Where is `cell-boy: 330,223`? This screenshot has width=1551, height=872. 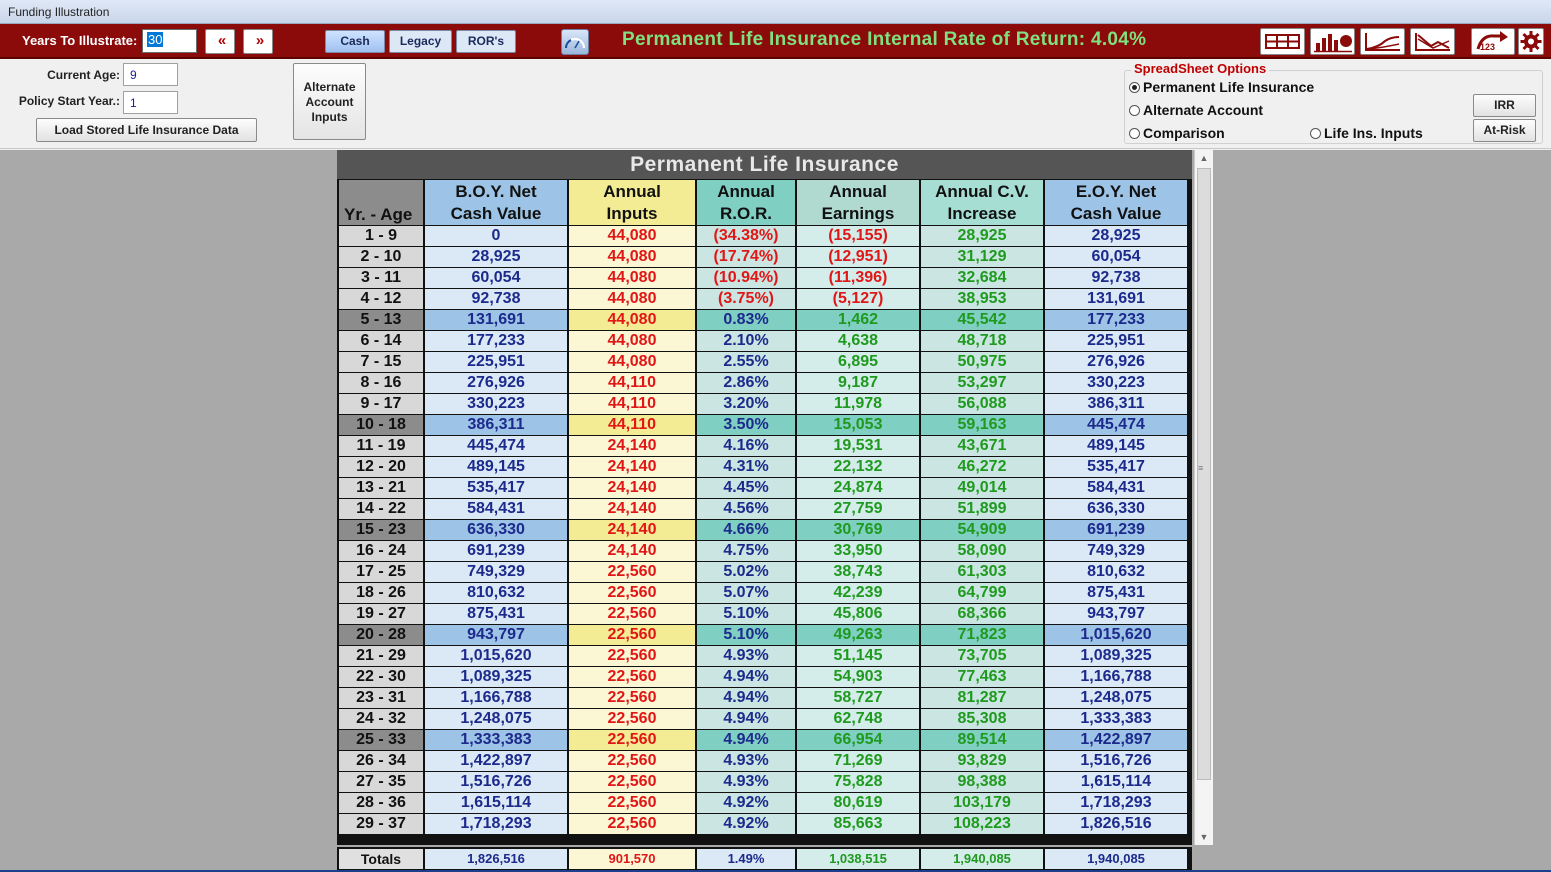 cell-boy: 330,223 is located at coordinates (496, 404).